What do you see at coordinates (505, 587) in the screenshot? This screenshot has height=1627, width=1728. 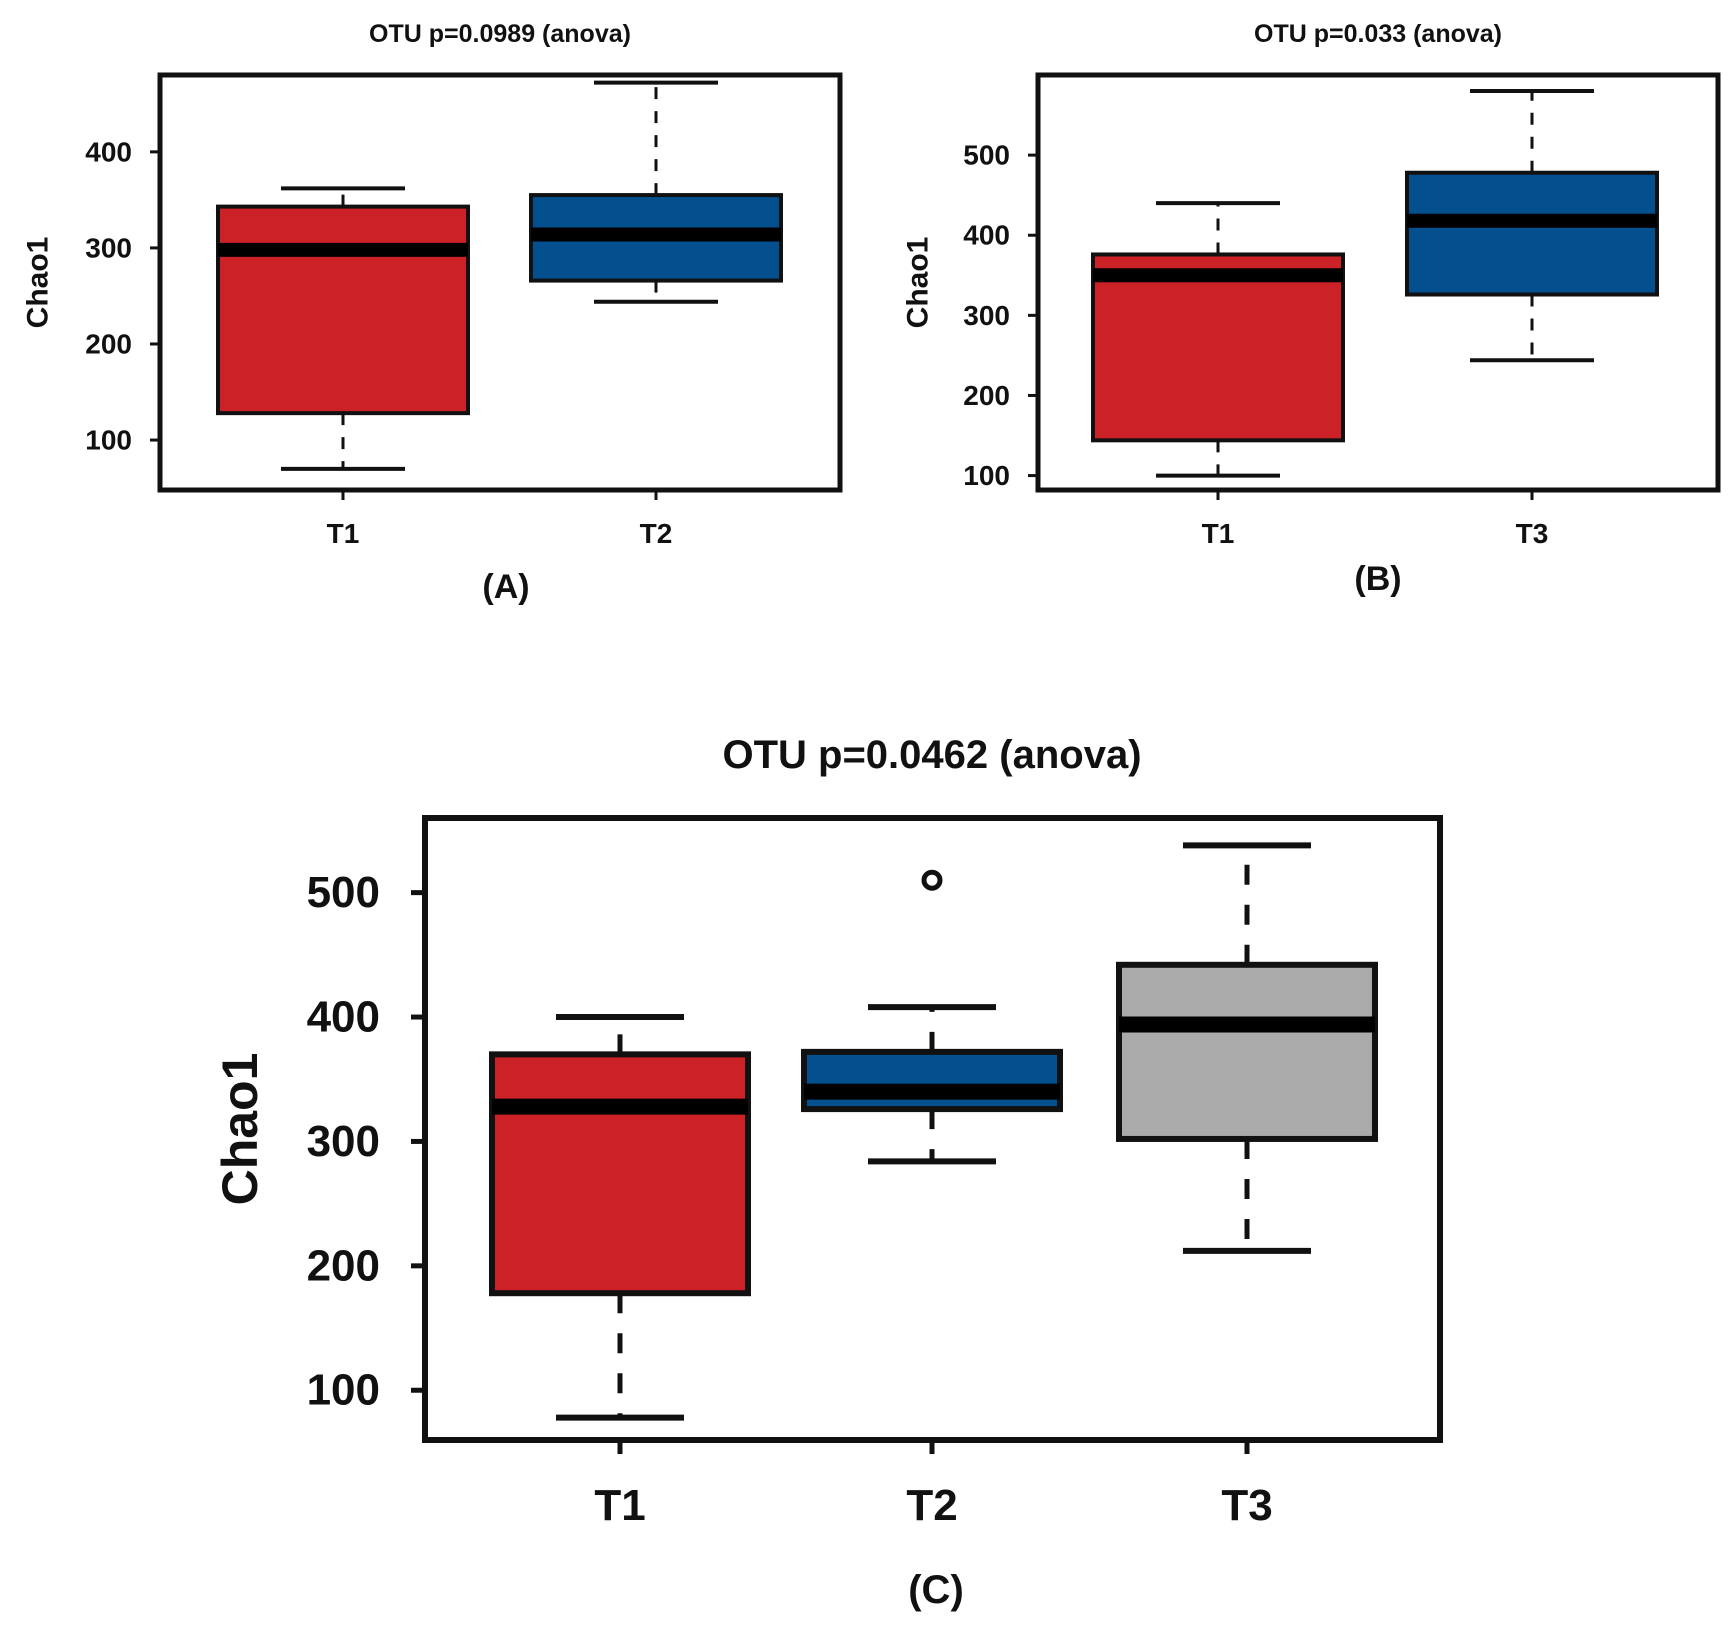 I see `panel-label: (A)` at bounding box center [505, 587].